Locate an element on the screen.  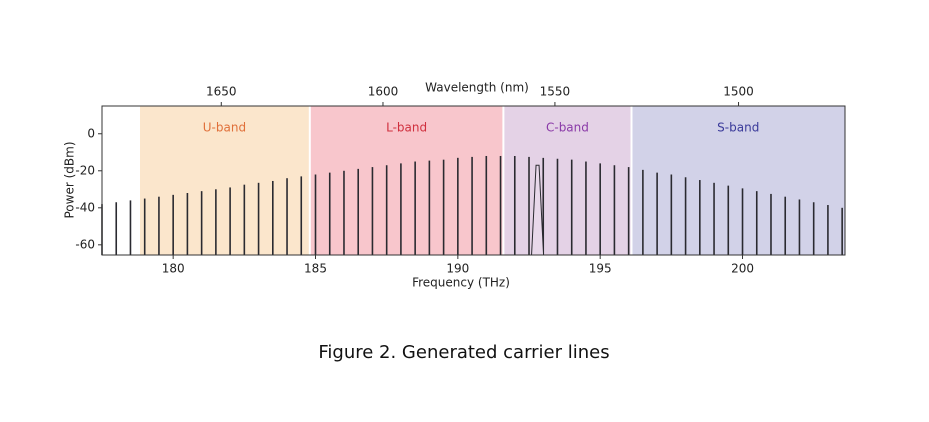
band-label: S-band is located at coordinates (738, 128).